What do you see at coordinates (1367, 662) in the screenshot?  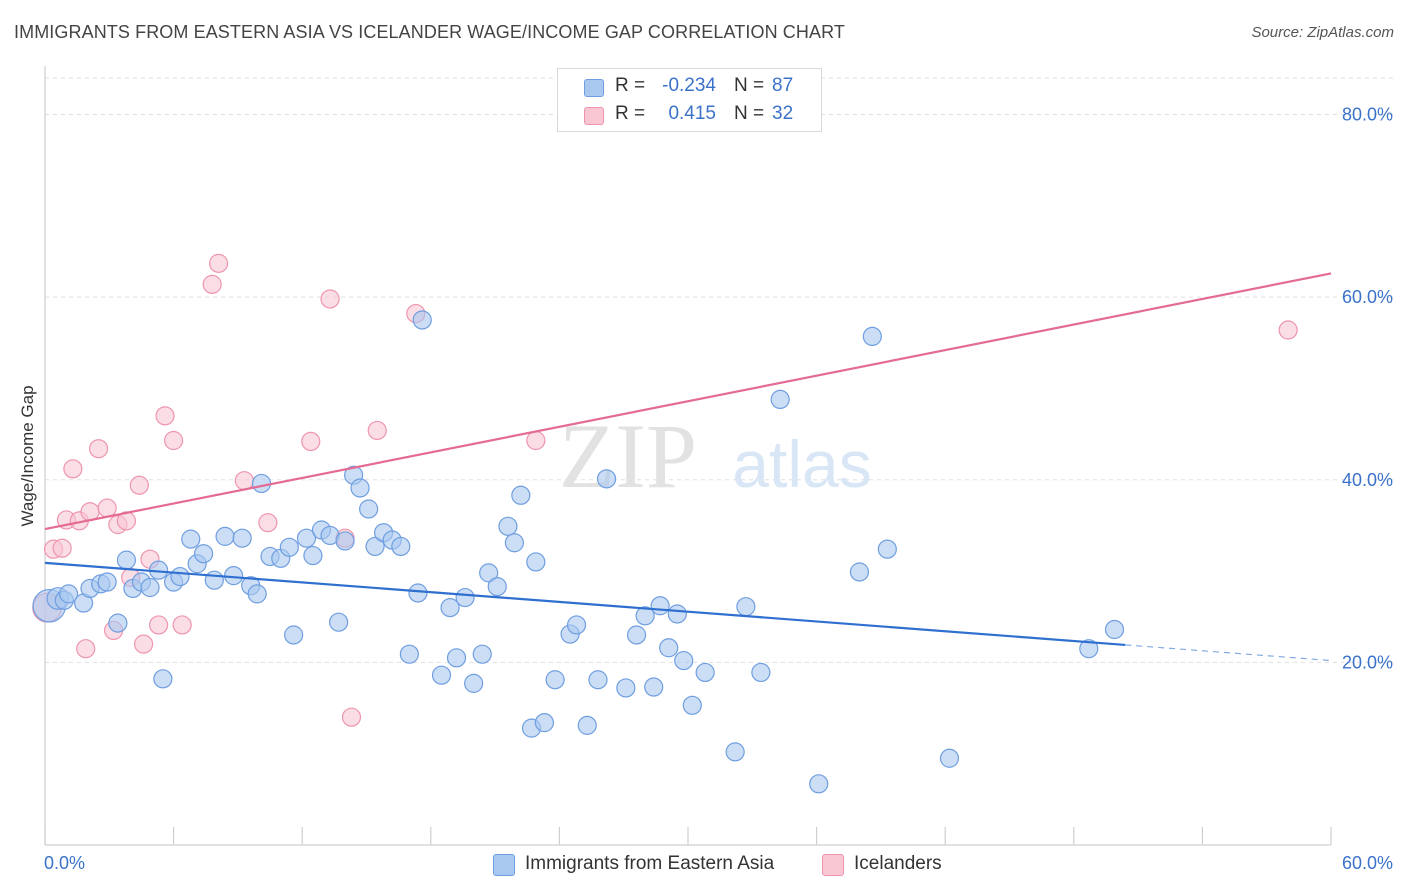 I see `y-tick-label: 20.0%` at bounding box center [1367, 662].